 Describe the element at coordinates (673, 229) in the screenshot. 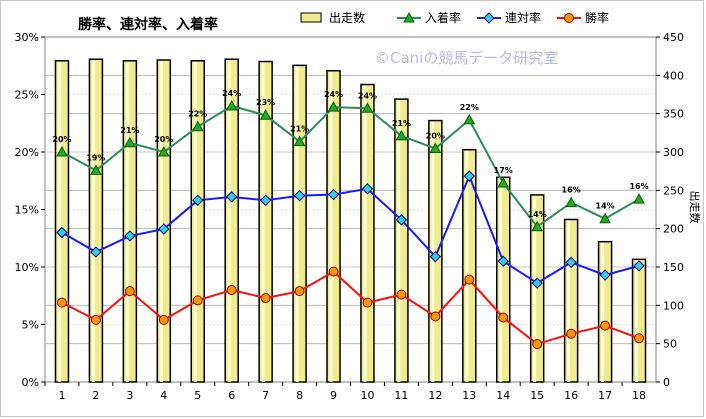

I see `y-right-tick-label: 200` at that location.